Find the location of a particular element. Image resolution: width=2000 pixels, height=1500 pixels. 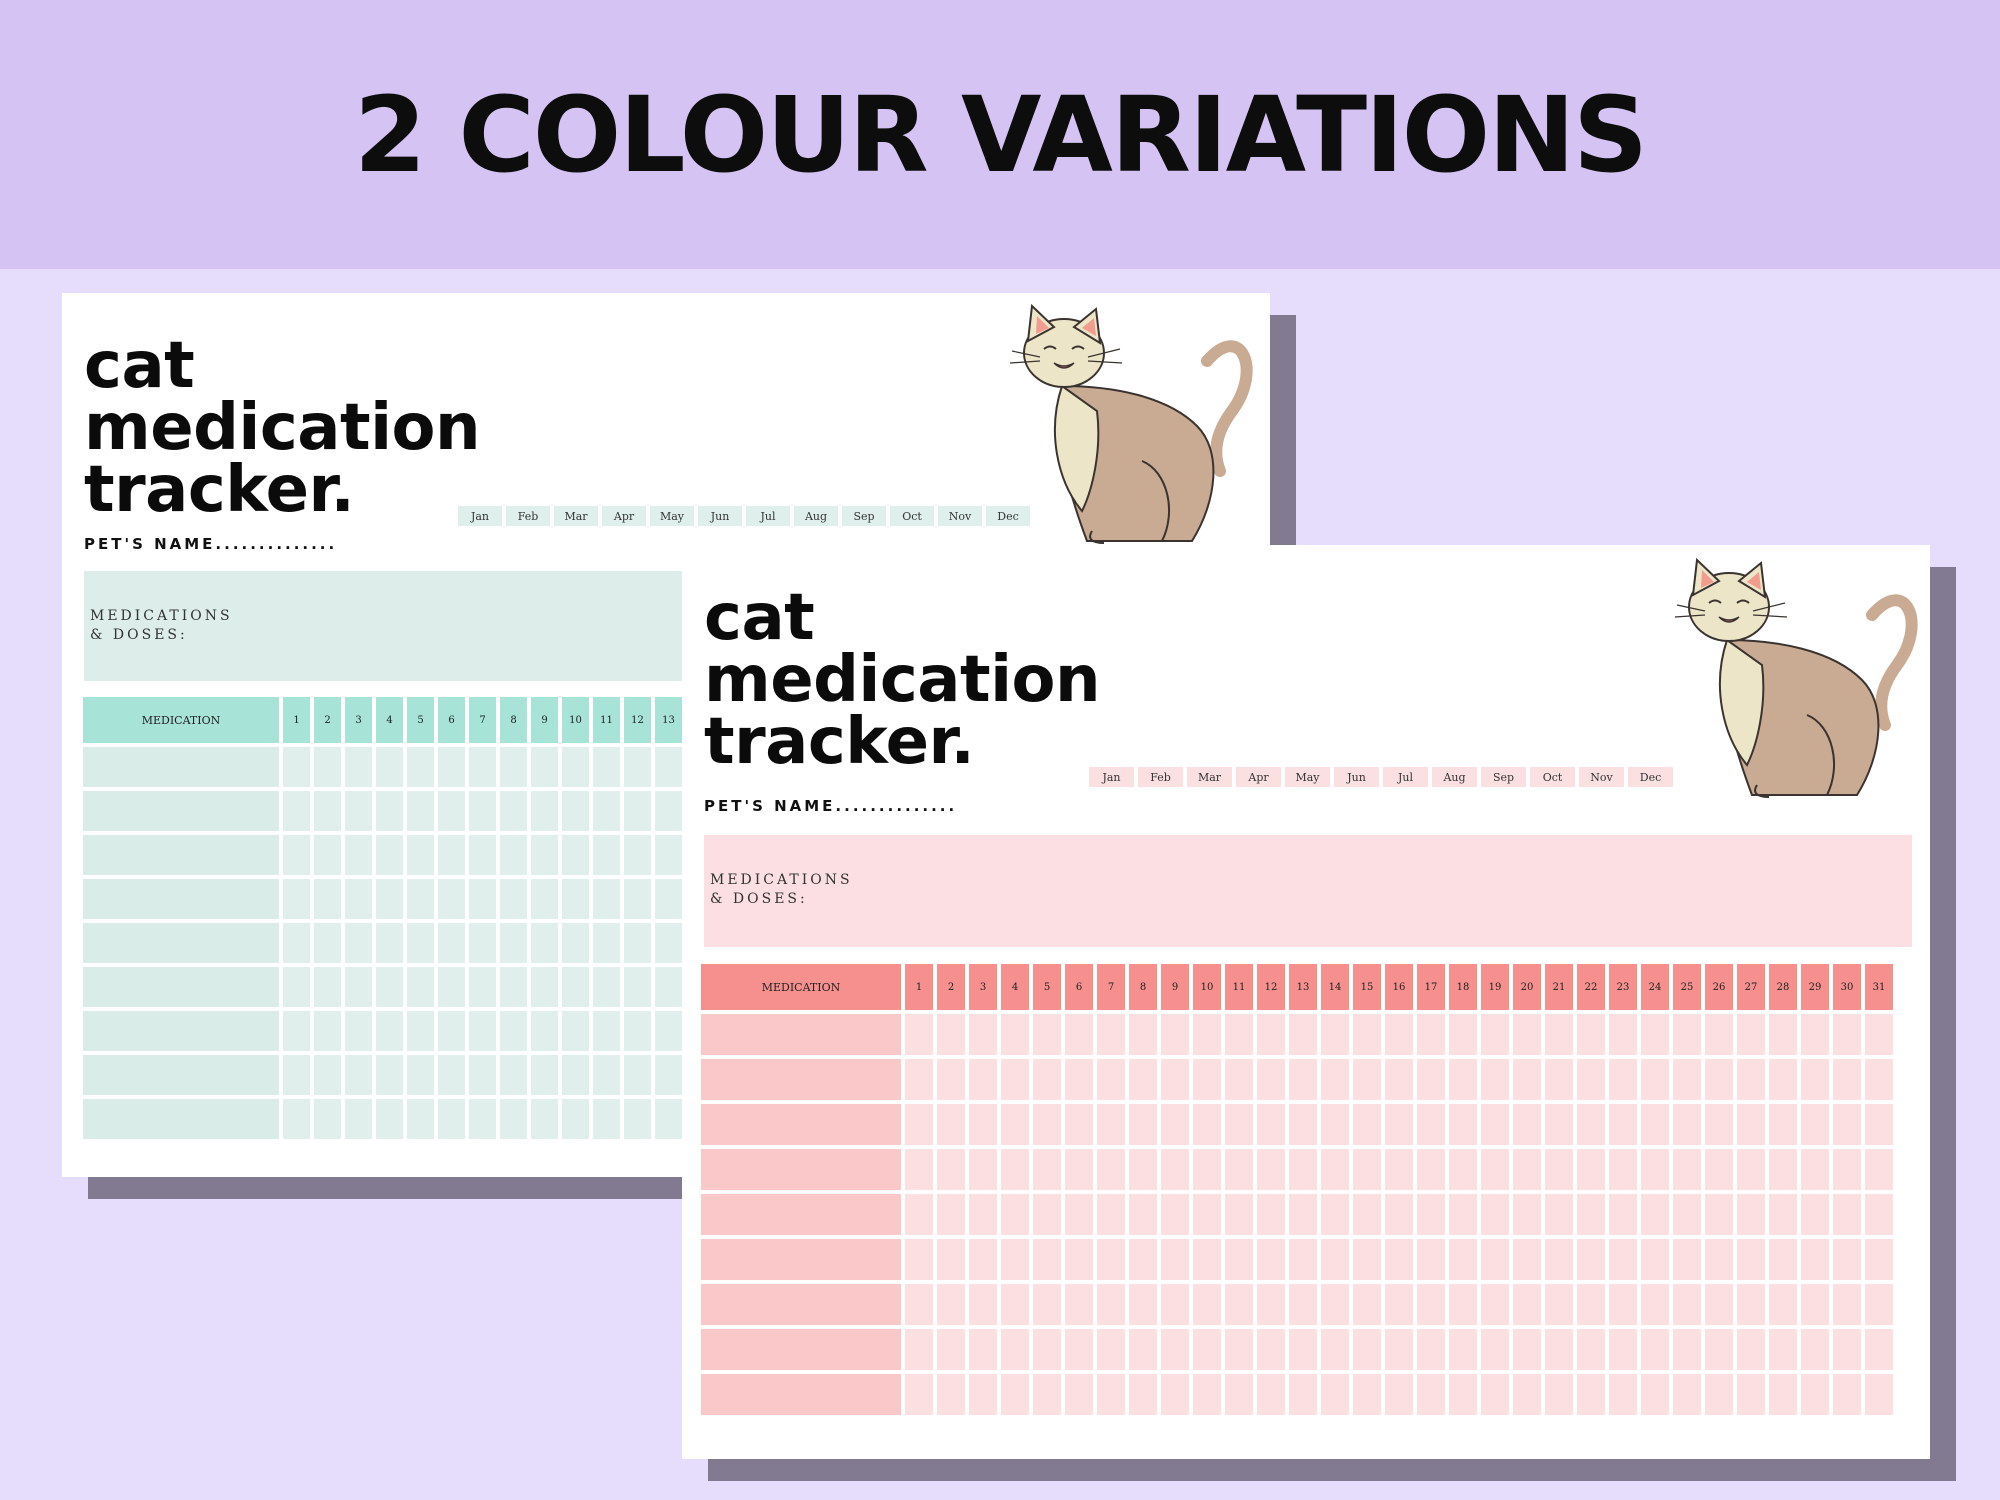

month-pill-jul: Jul is located at coordinates (768, 516).